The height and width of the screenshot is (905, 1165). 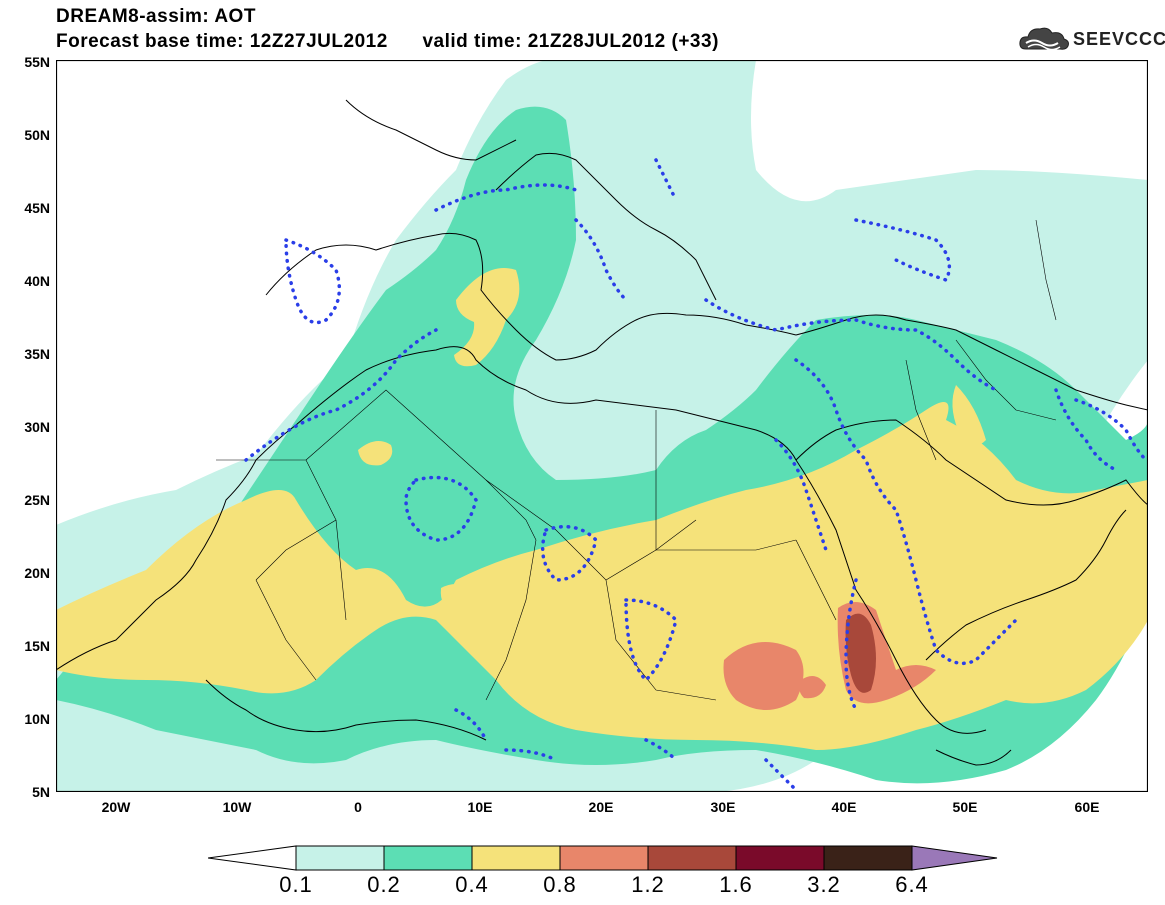 What do you see at coordinates (30, 500) in the screenshot?
I see `lat-label: 25N` at bounding box center [30, 500].